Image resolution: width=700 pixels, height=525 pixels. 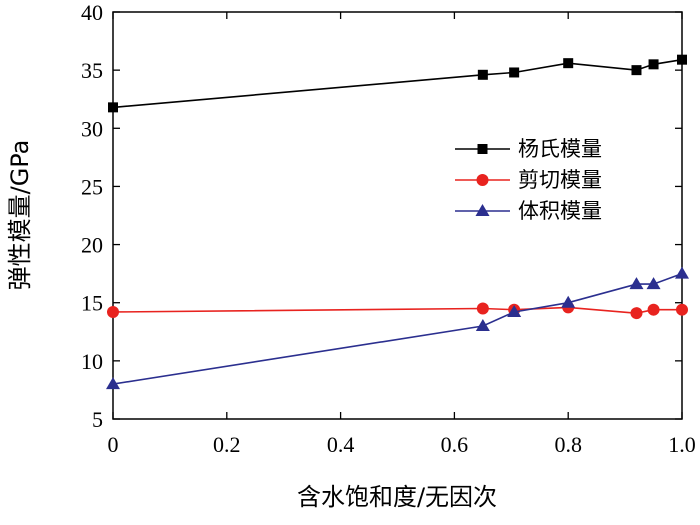 I want to click on x-axis-title: 含水饱和度/无因次, so click(x=397, y=497).